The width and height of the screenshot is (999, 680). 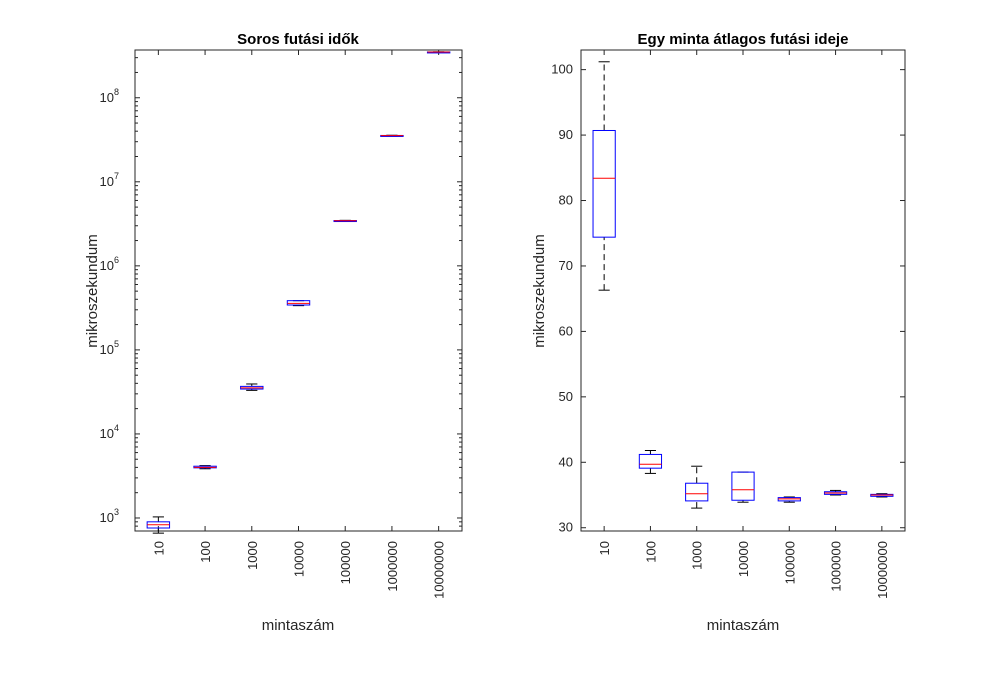 I want to click on y-tick-label: 70, so click(x=566, y=265).